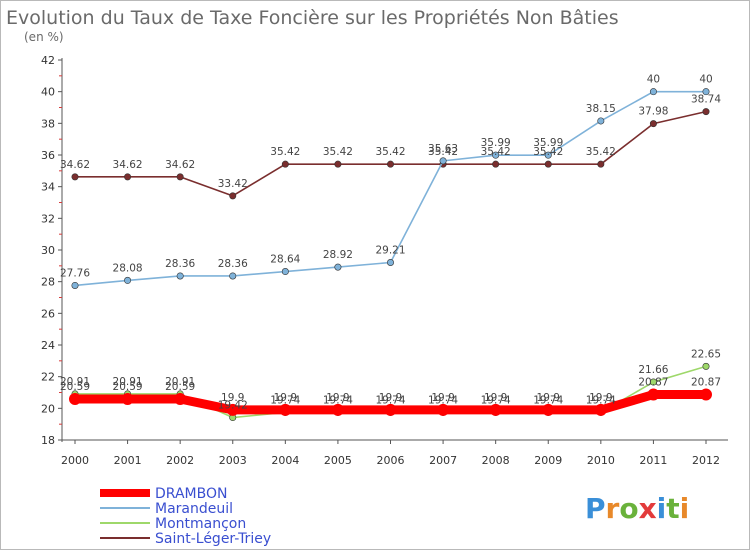  I want to click on y-tick-label: 28, so click(48, 282).